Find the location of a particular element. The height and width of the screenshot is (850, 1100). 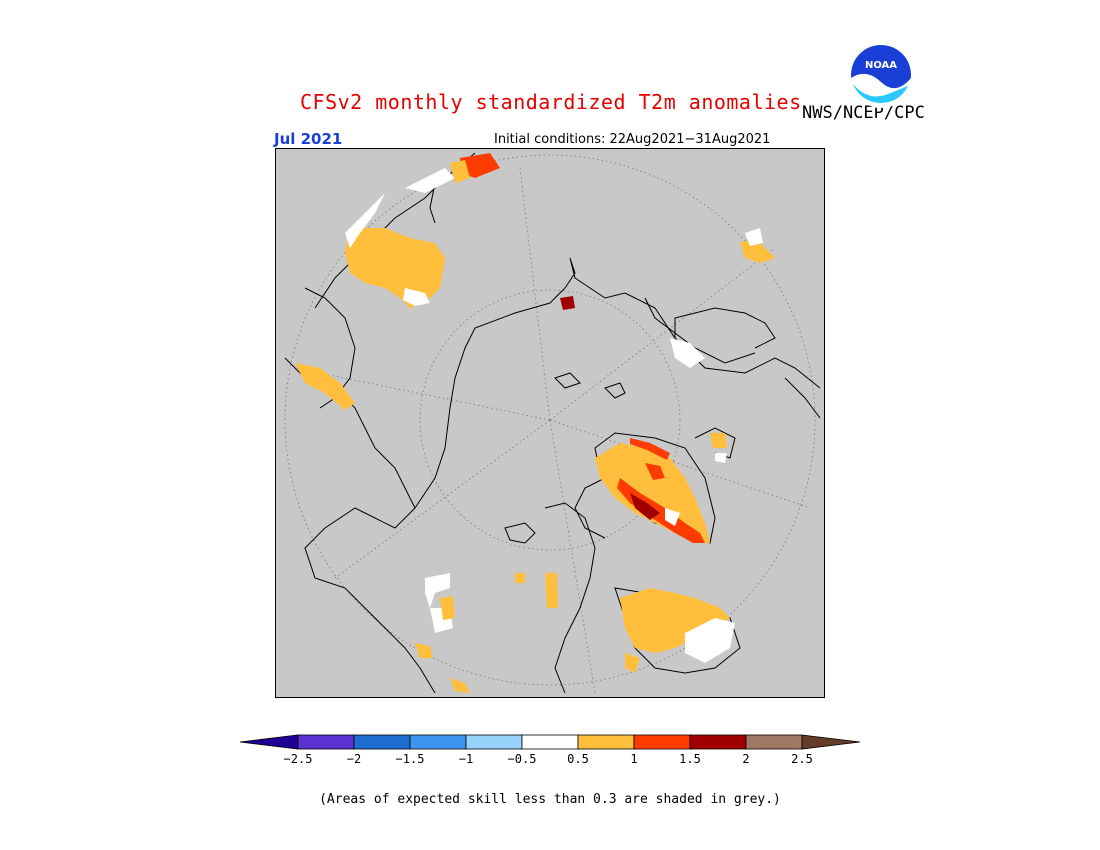

colorbar-tick: −1 is located at coordinates (466, 759).